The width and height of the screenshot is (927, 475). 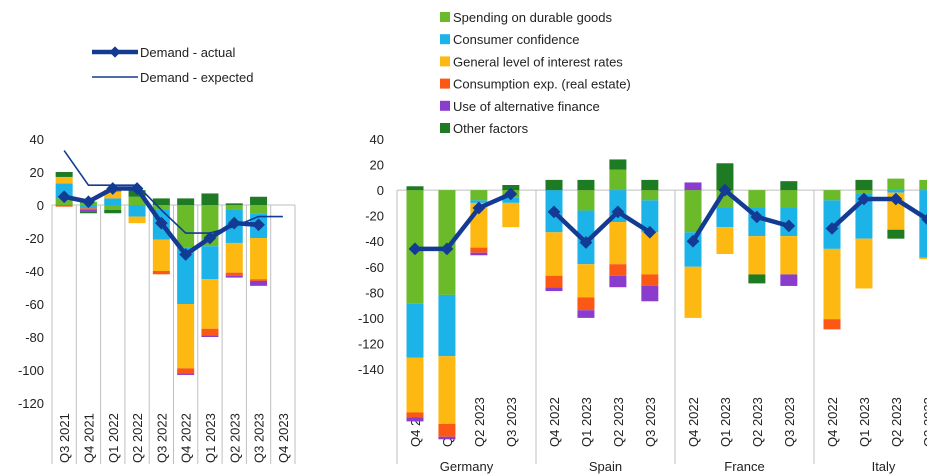 What do you see at coordinates (186, 438) in the screenshot?
I see `left-xtick: Q4 2022` at bounding box center [186, 438].